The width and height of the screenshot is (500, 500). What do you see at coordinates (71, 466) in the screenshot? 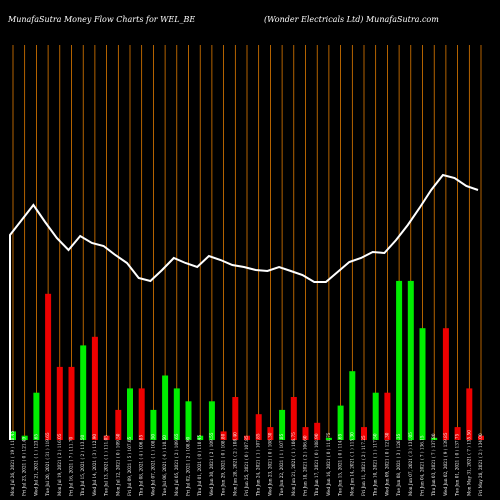
I see `x-tick-label: Fri Jul 16, 2021 ( 7 ) 111.70` at bounding box center [71, 466].